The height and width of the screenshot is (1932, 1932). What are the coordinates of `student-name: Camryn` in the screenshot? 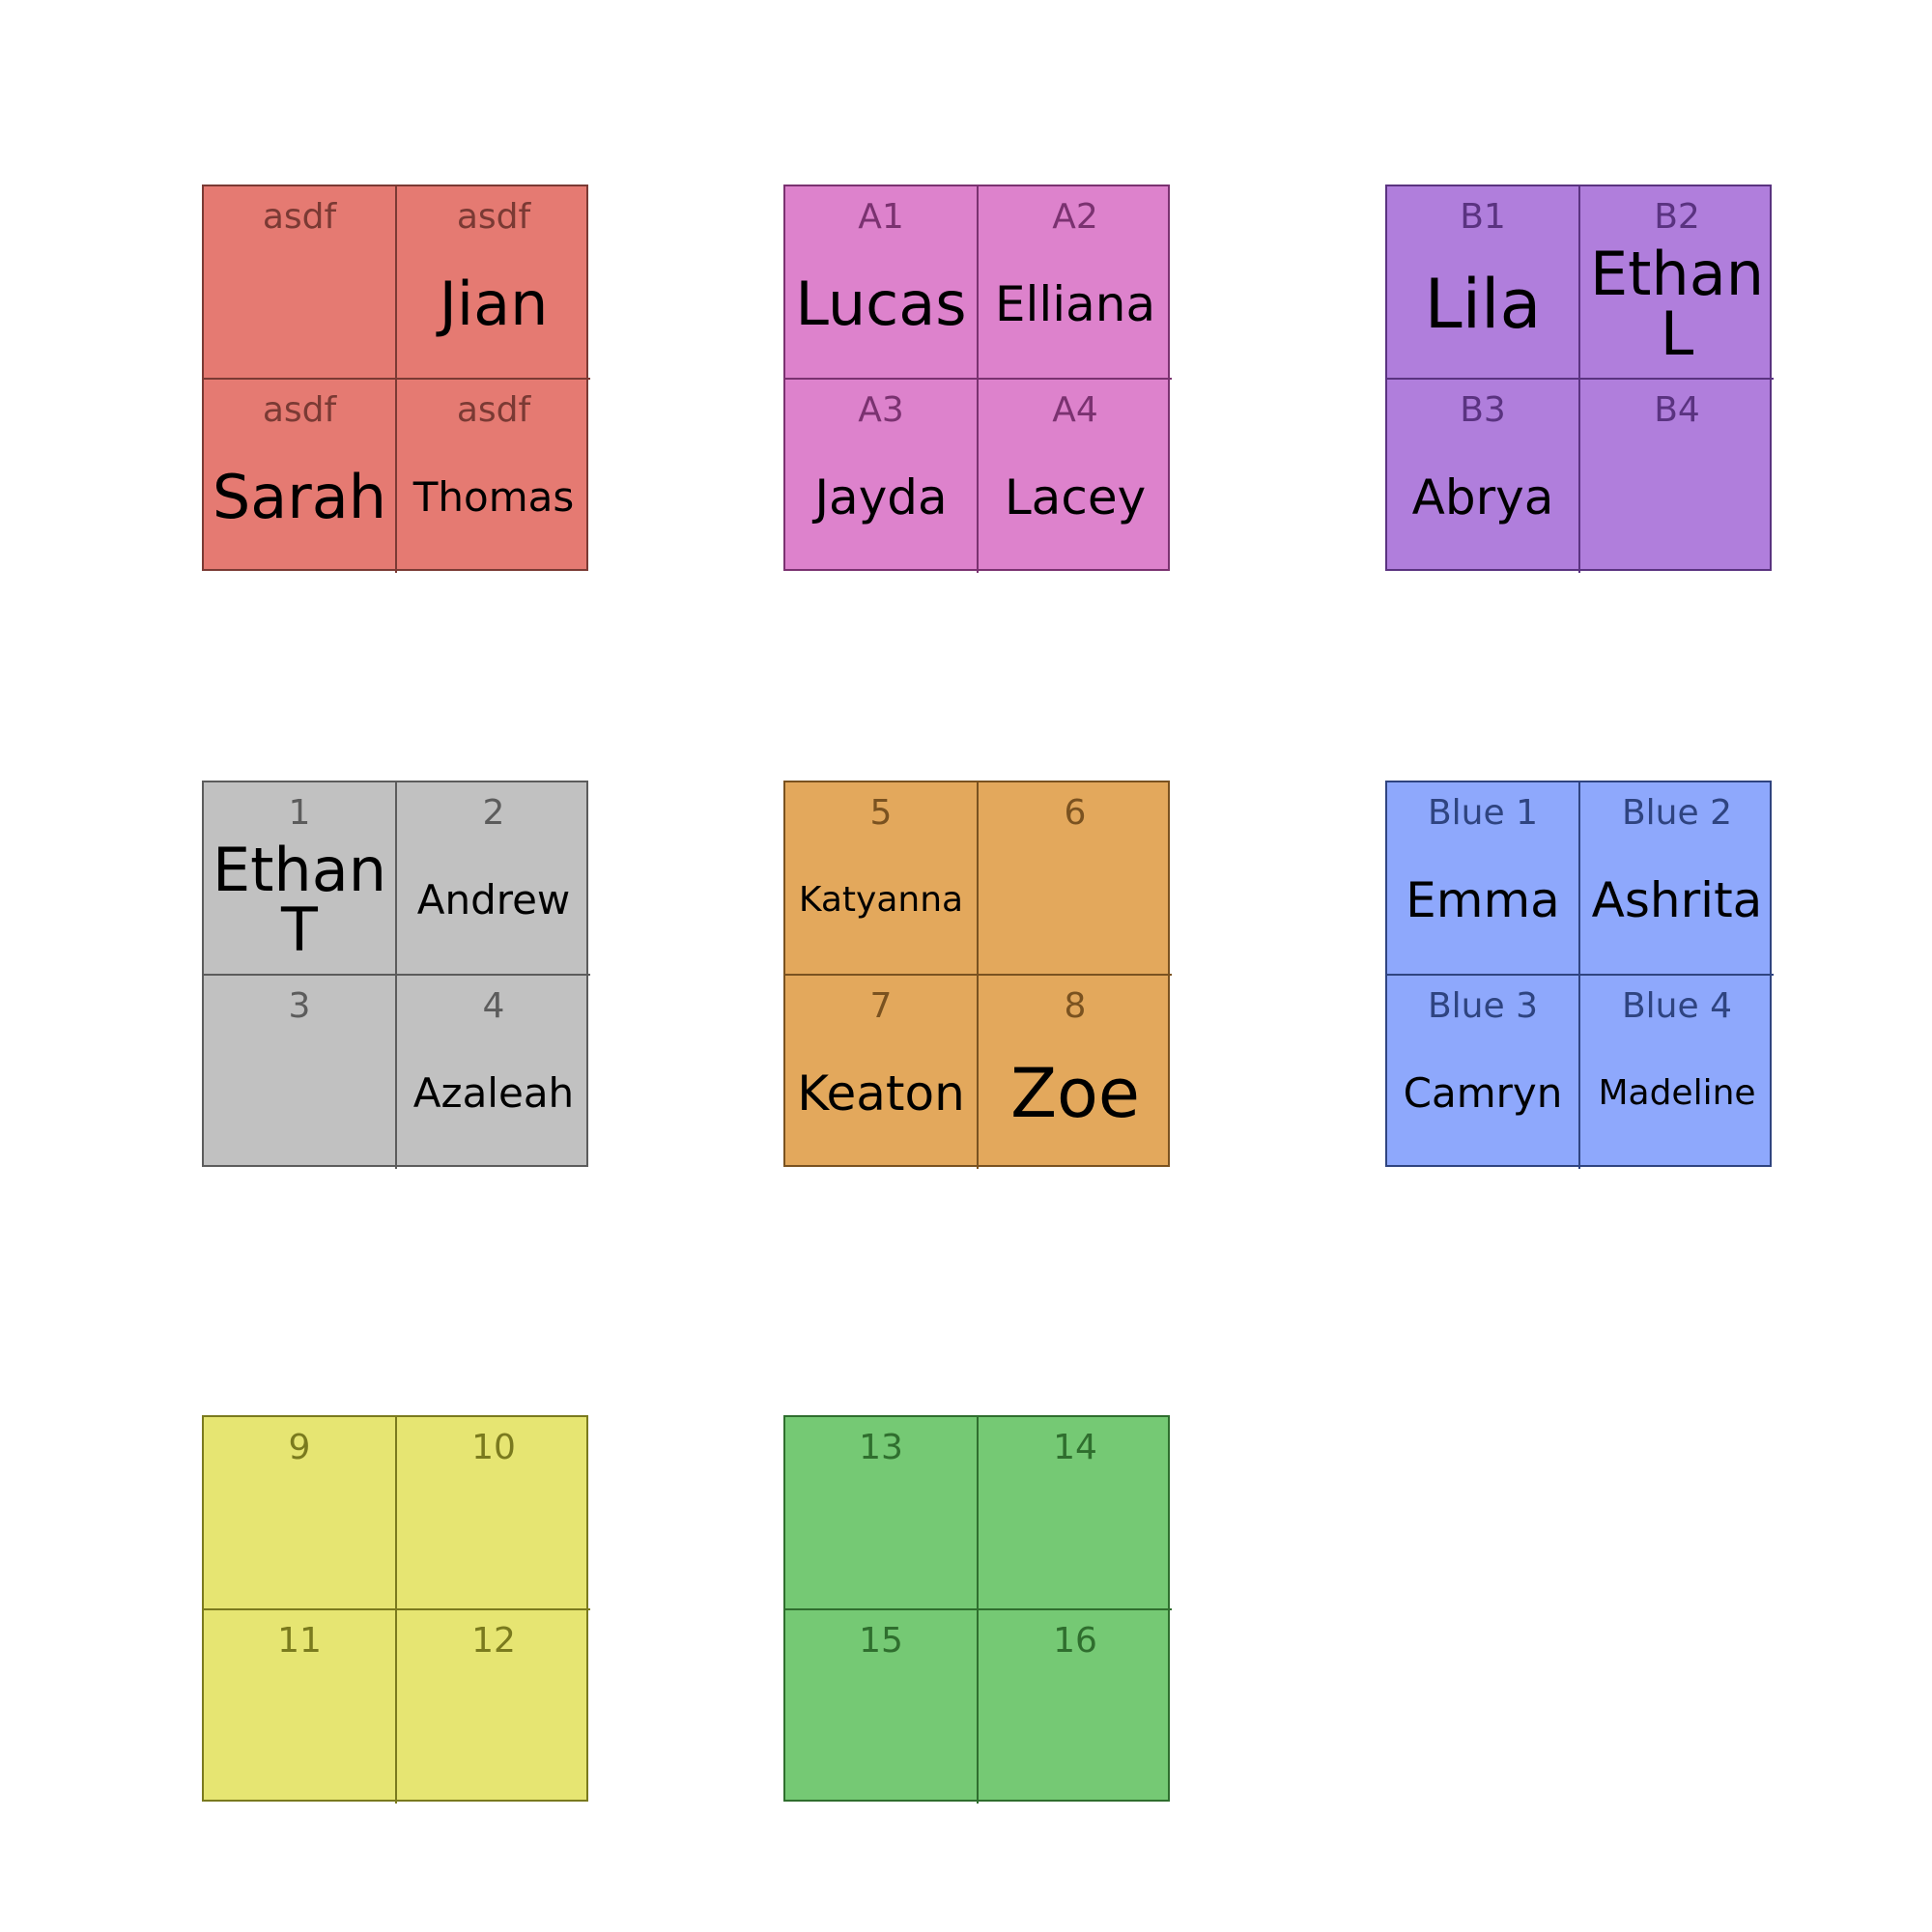 It's located at (1483, 1093).